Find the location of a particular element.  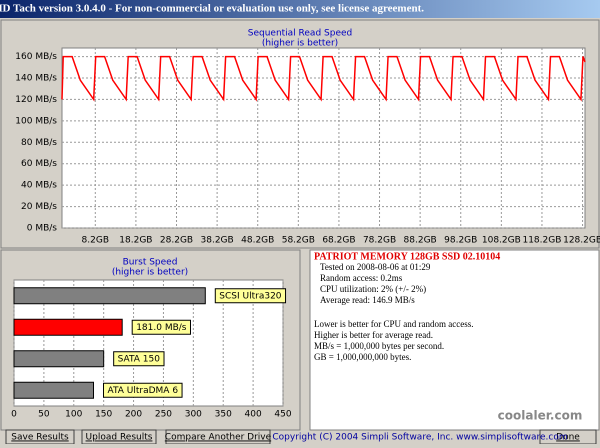

value-label: 181.0 MB/s is located at coordinates (161, 328).